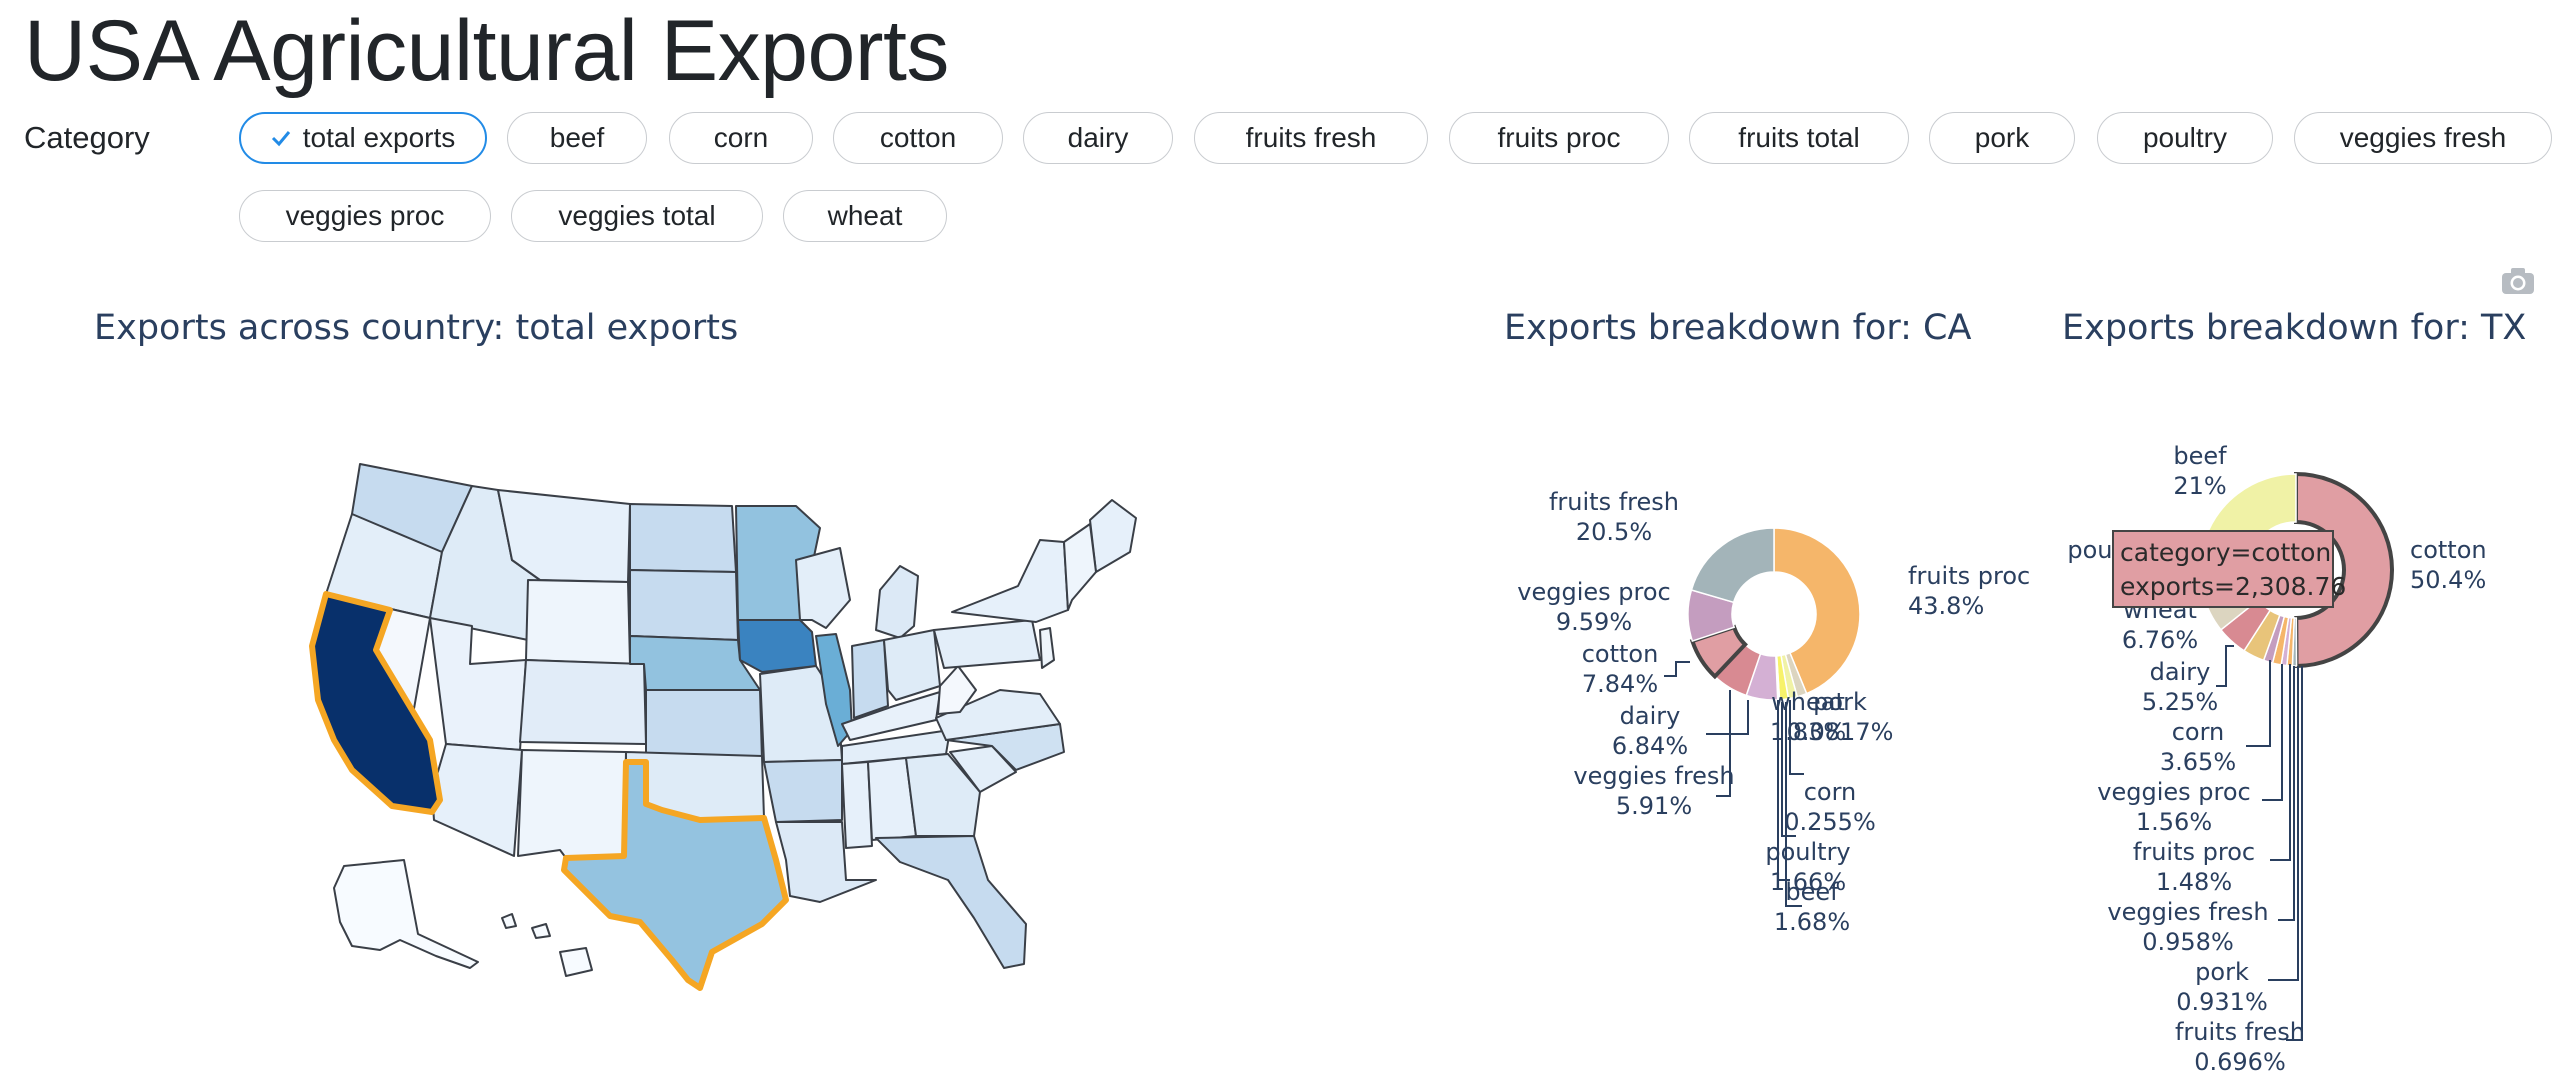 The image size is (2560, 1087). Describe the element at coordinates (912, 665) in the screenshot. I see `state-oh` at that location.